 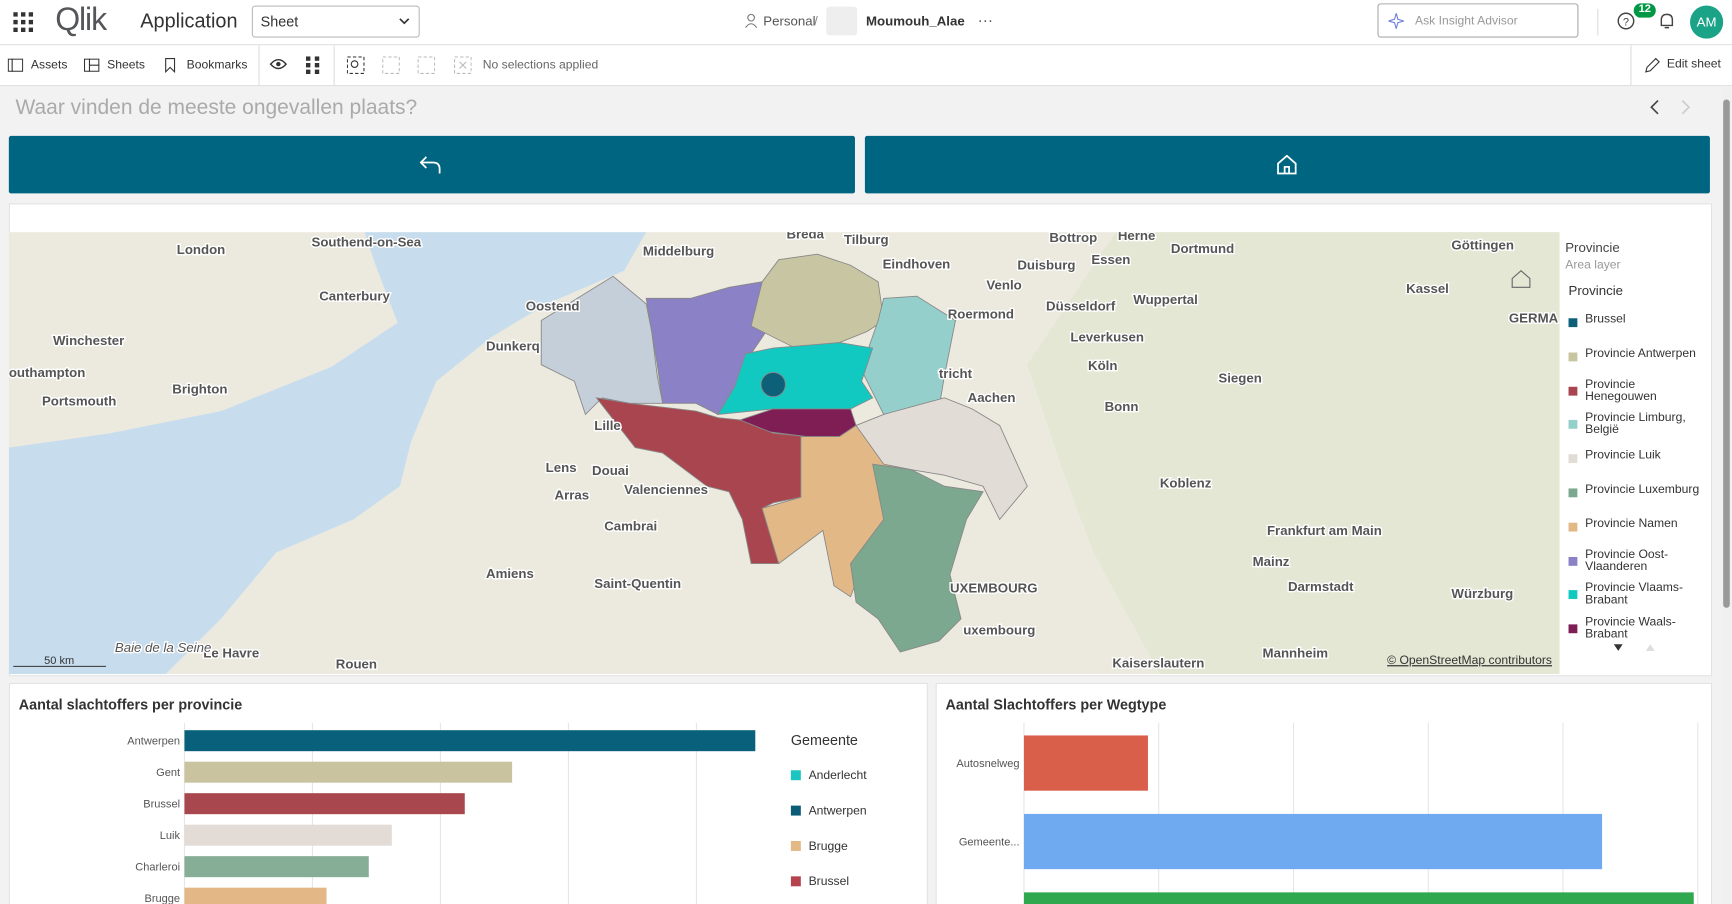 I want to click on place-label: Oostend, so click(x=553, y=306).